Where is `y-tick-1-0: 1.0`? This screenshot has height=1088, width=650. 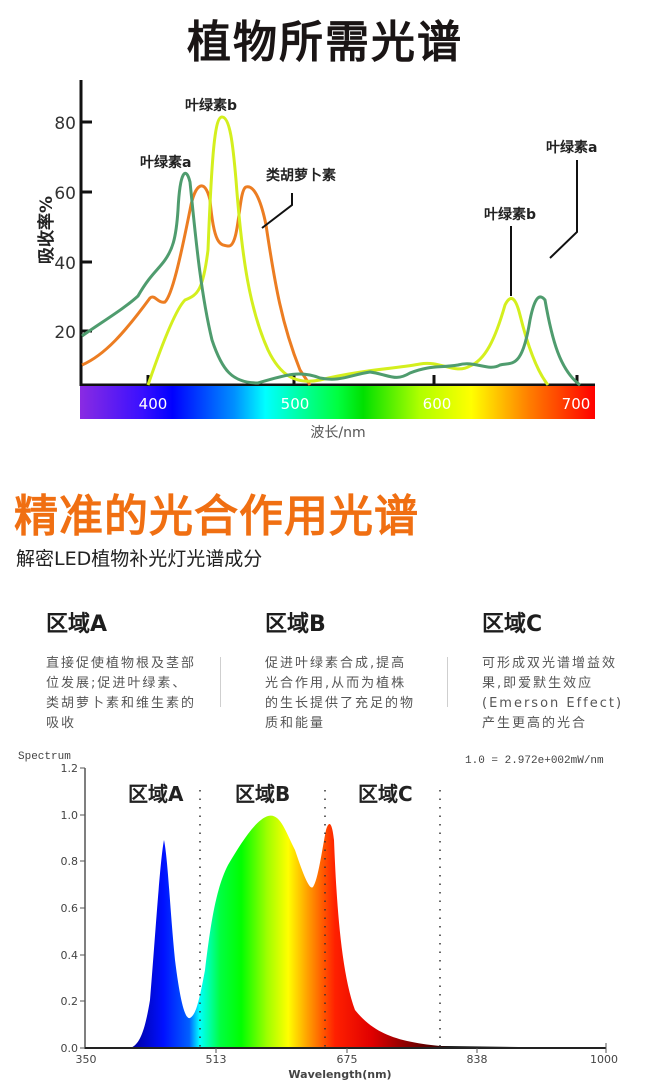
y-tick-1-0: 1.0 is located at coordinates (70, 815).